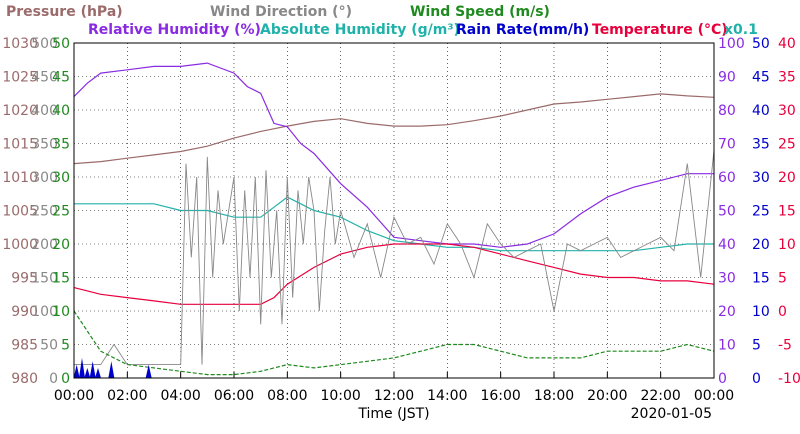 This screenshot has height=434, width=800. I want to click on legend-windspeed: Wind Speed (m/s), so click(480, 12).